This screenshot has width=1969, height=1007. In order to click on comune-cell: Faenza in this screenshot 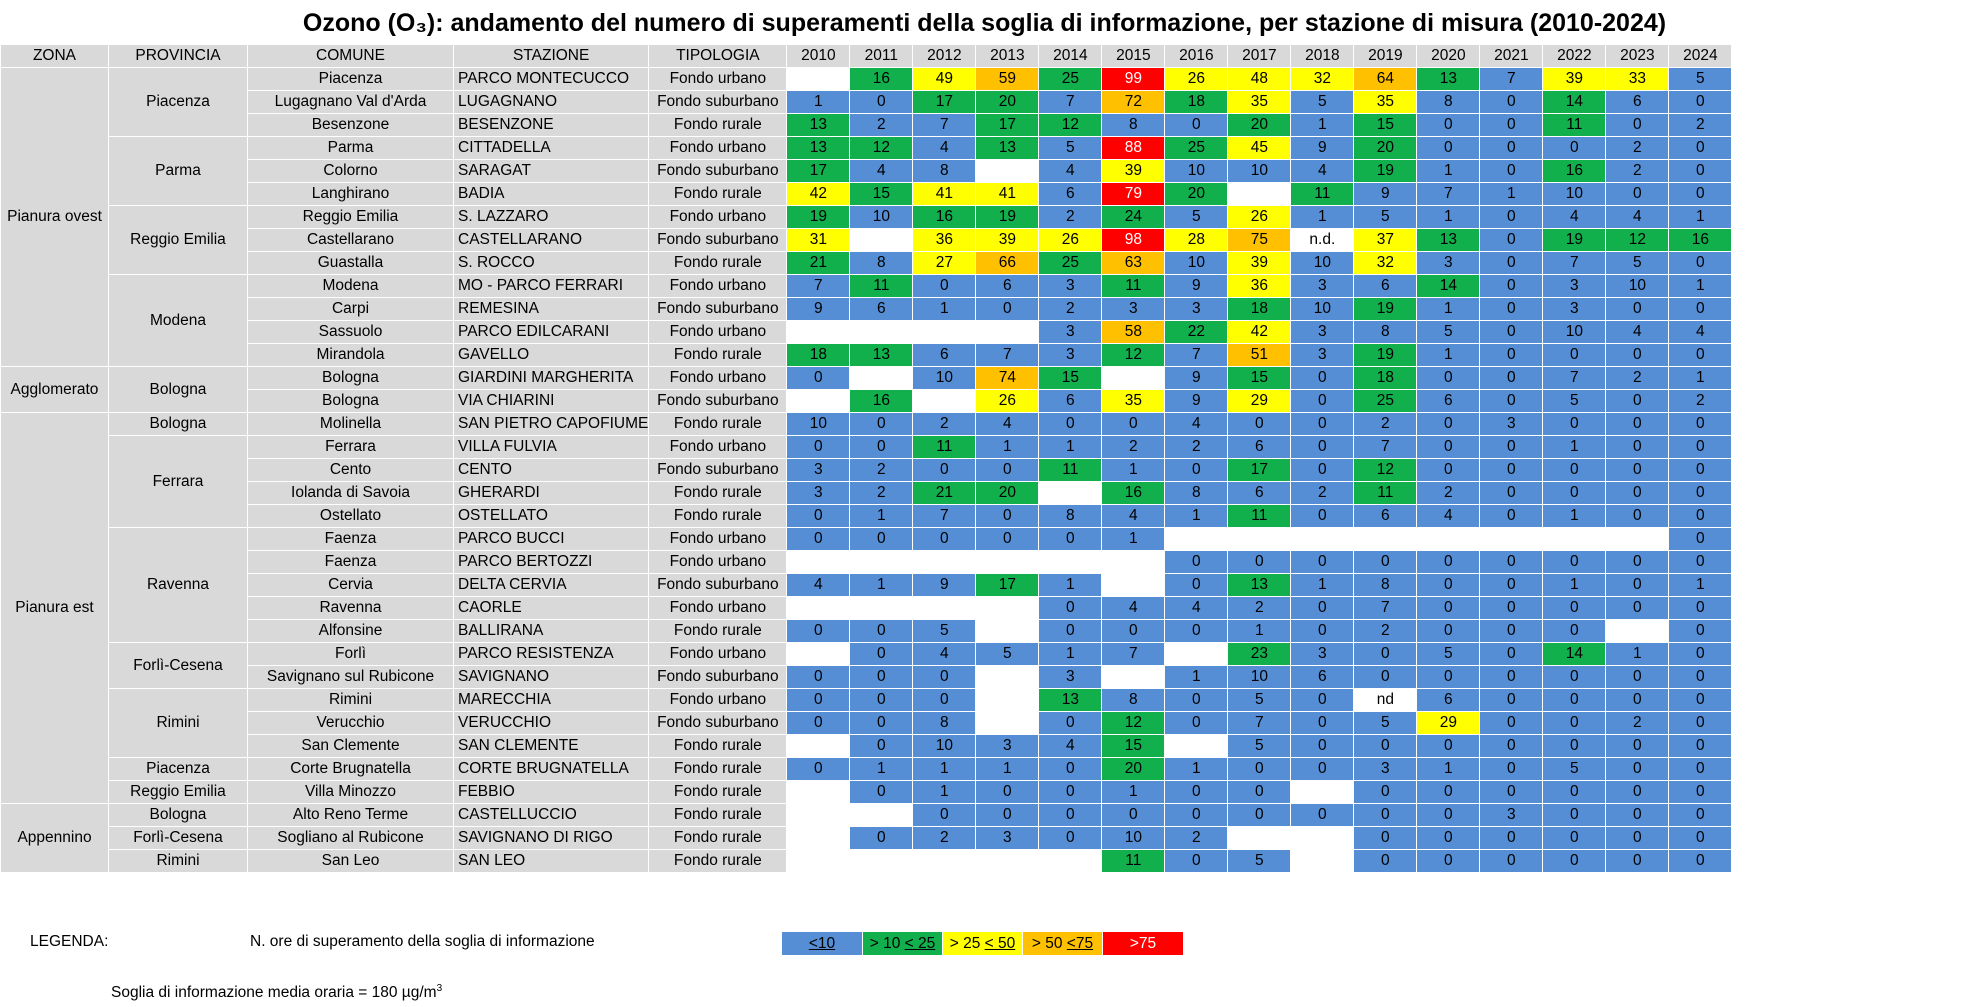, I will do `click(350, 539)`.